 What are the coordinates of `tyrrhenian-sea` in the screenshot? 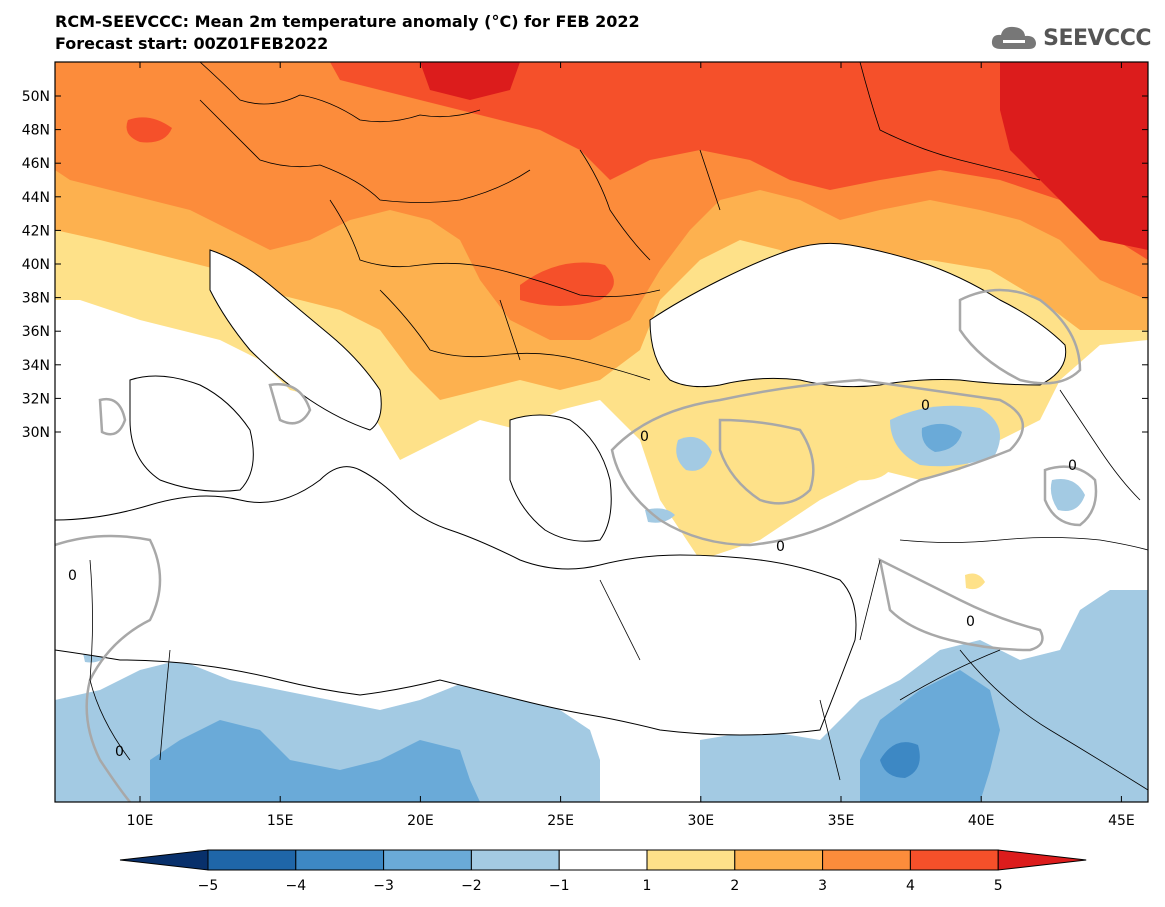 It's located at (191, 433).